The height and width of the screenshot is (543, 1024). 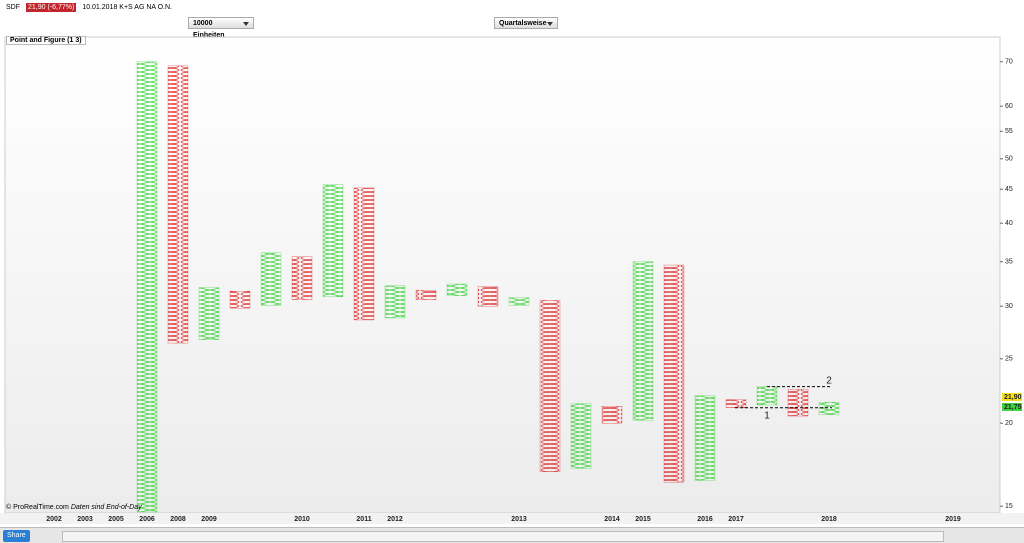 I want to click on x-tick-label: 2002, so click(x=54, y=519).